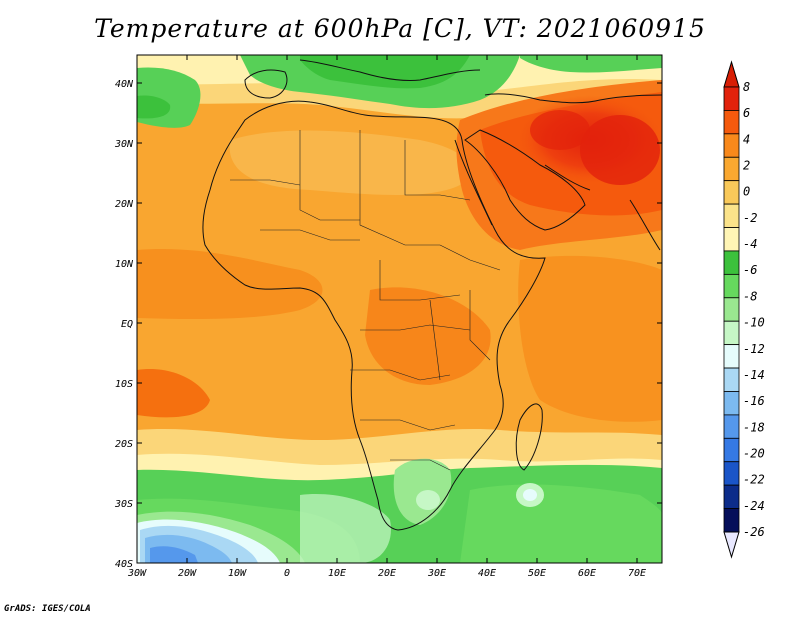 This screenshot has height=618, width=800. I want to click on lat-tick-label: 10N, so click(124, 264).